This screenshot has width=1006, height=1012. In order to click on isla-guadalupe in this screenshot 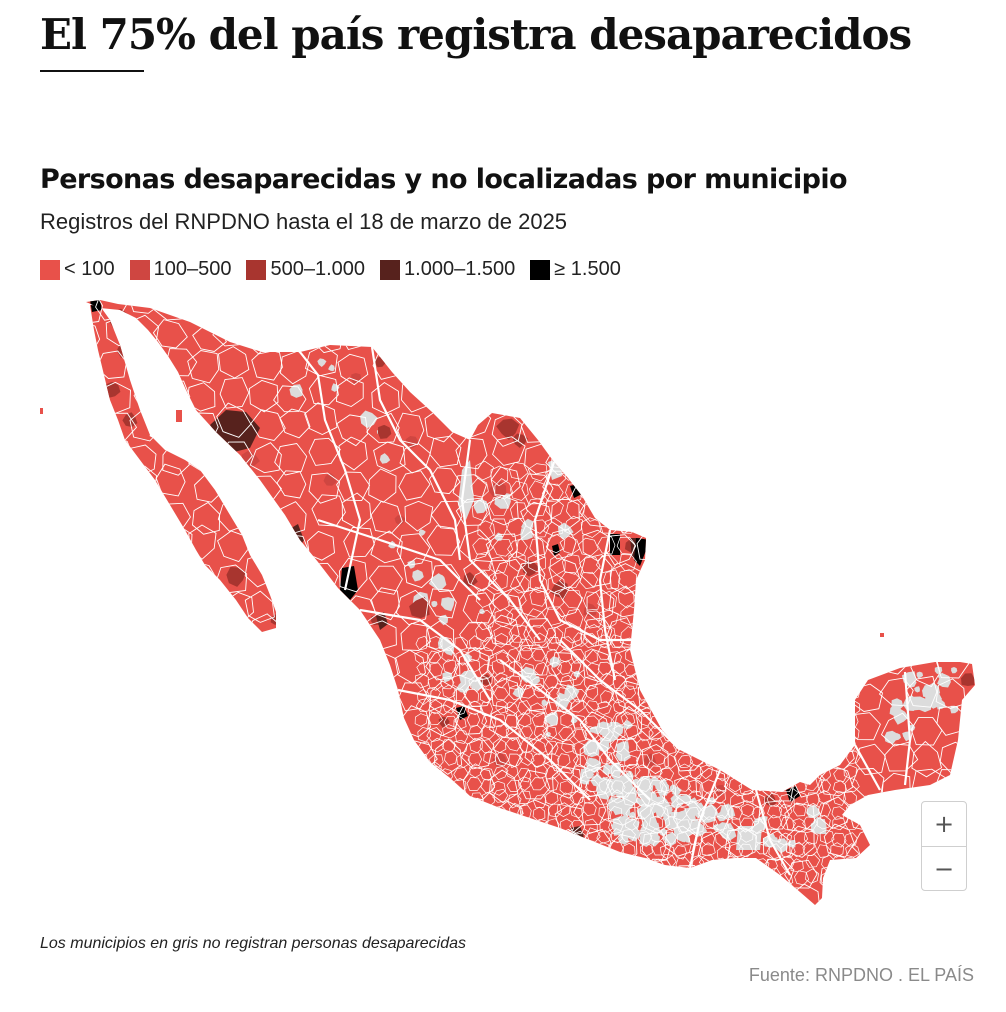, I will do `click(41, 411)`.